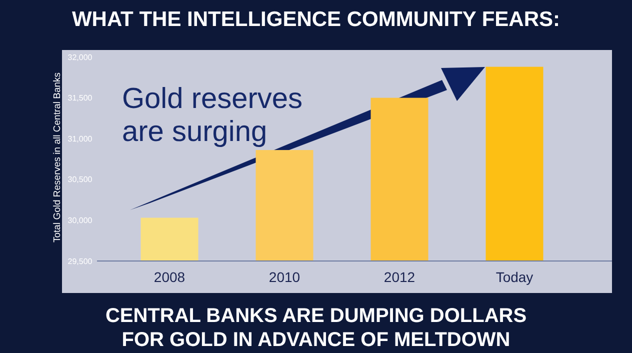 The width and height of the screenshot is (632, 353). What do you see at coordinates (284, 277) in the screenshot?
I see `x-tick-label: 2010` at bounding box center [284, 277].